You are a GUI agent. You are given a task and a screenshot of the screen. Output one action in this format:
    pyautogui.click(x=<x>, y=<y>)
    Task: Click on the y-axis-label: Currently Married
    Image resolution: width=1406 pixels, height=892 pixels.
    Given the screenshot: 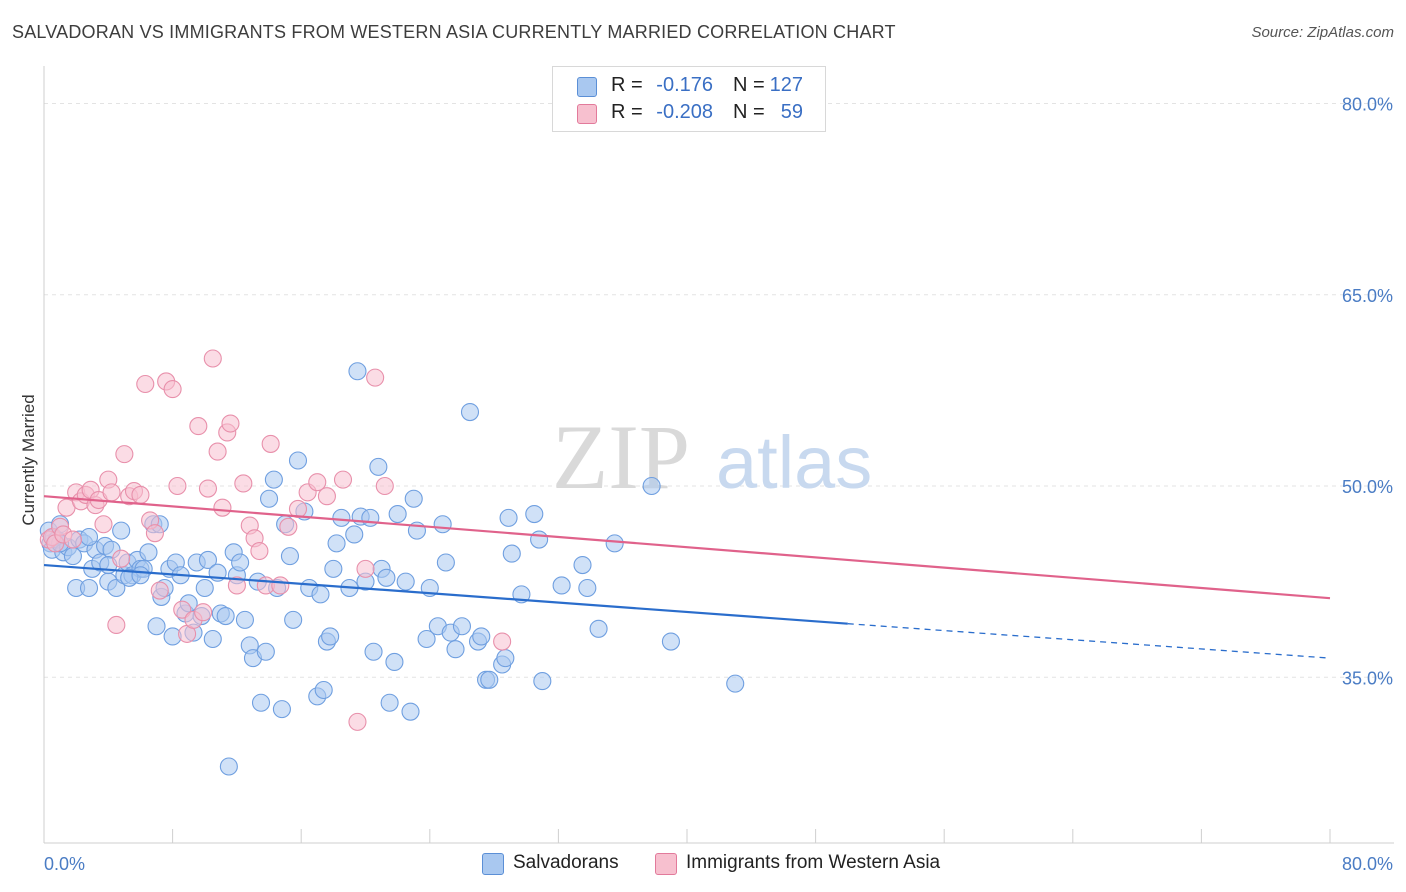 What is the action you would take?
    pyautogui.click(x=28, y=459)
    